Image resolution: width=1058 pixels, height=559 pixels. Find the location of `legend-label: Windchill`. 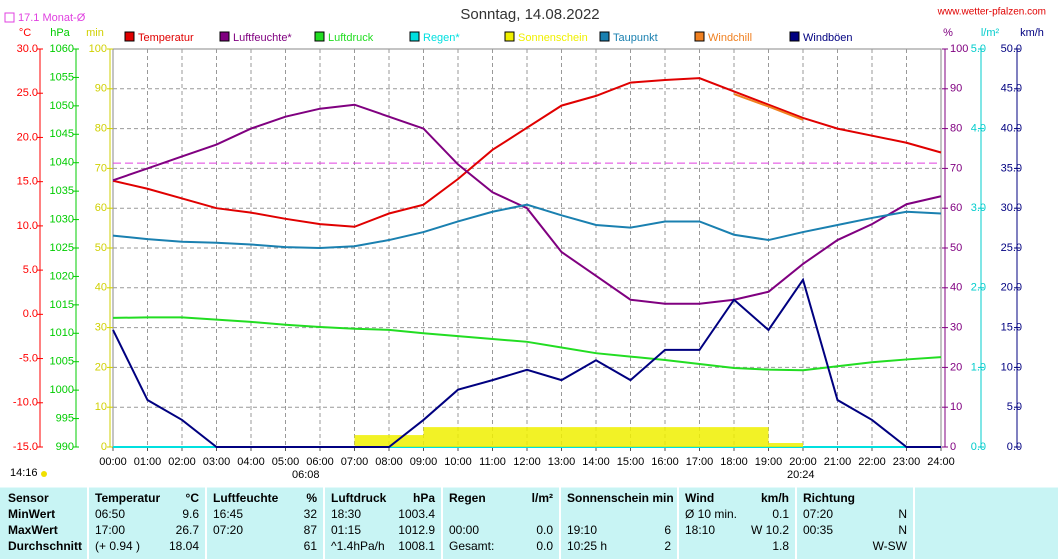

legend-label: Windchill is located at coordinates (730, 38).